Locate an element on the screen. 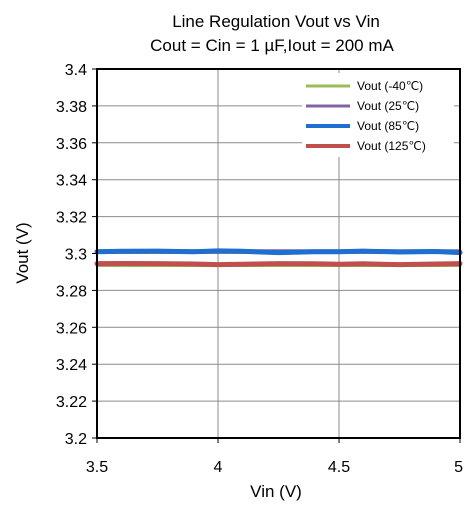 This screenshot has width=466, height=511. y-tick-label: 3.4 is located at coordinates (76, 70).